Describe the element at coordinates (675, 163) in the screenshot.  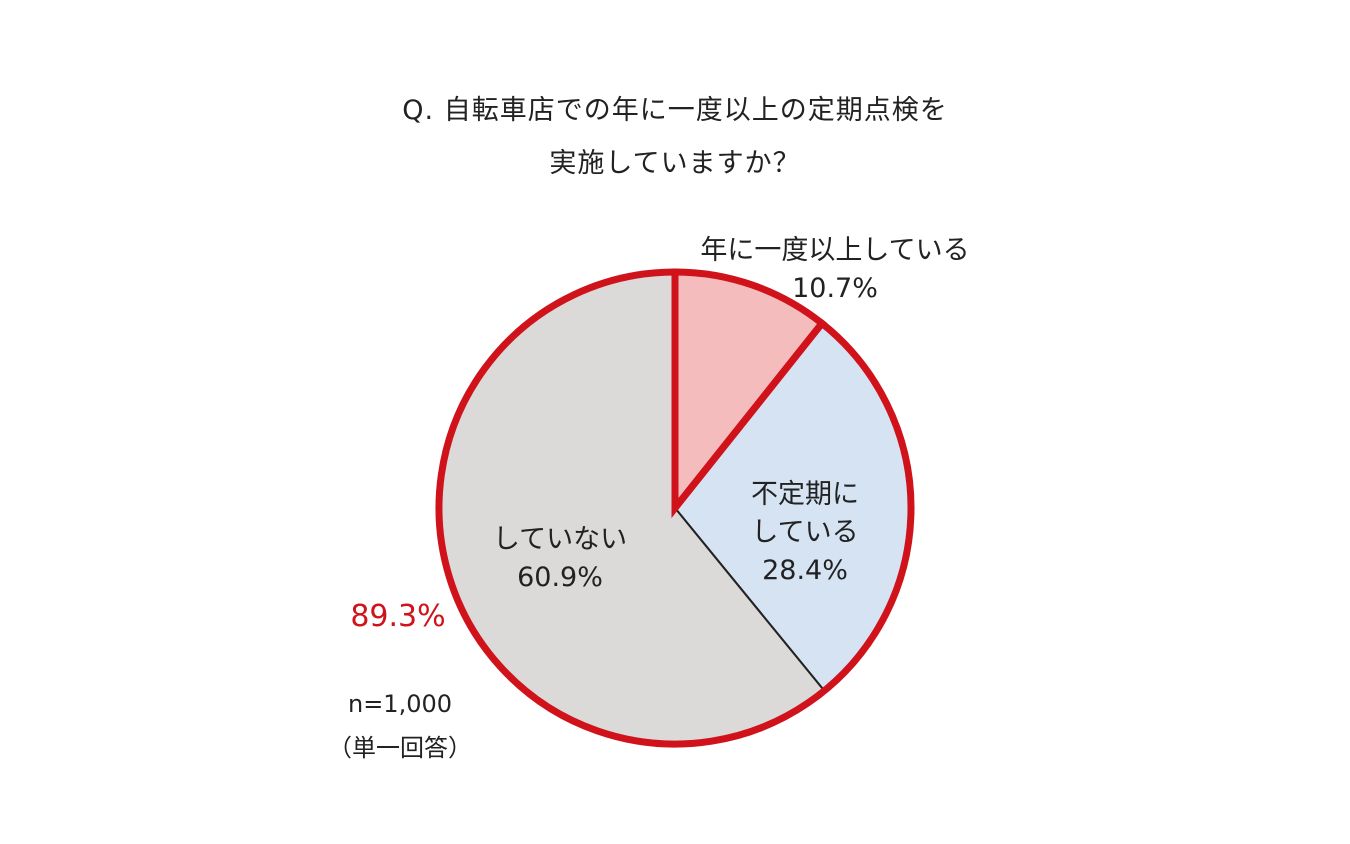
I see `chart-title-line2: 実施していますか？` at that location.